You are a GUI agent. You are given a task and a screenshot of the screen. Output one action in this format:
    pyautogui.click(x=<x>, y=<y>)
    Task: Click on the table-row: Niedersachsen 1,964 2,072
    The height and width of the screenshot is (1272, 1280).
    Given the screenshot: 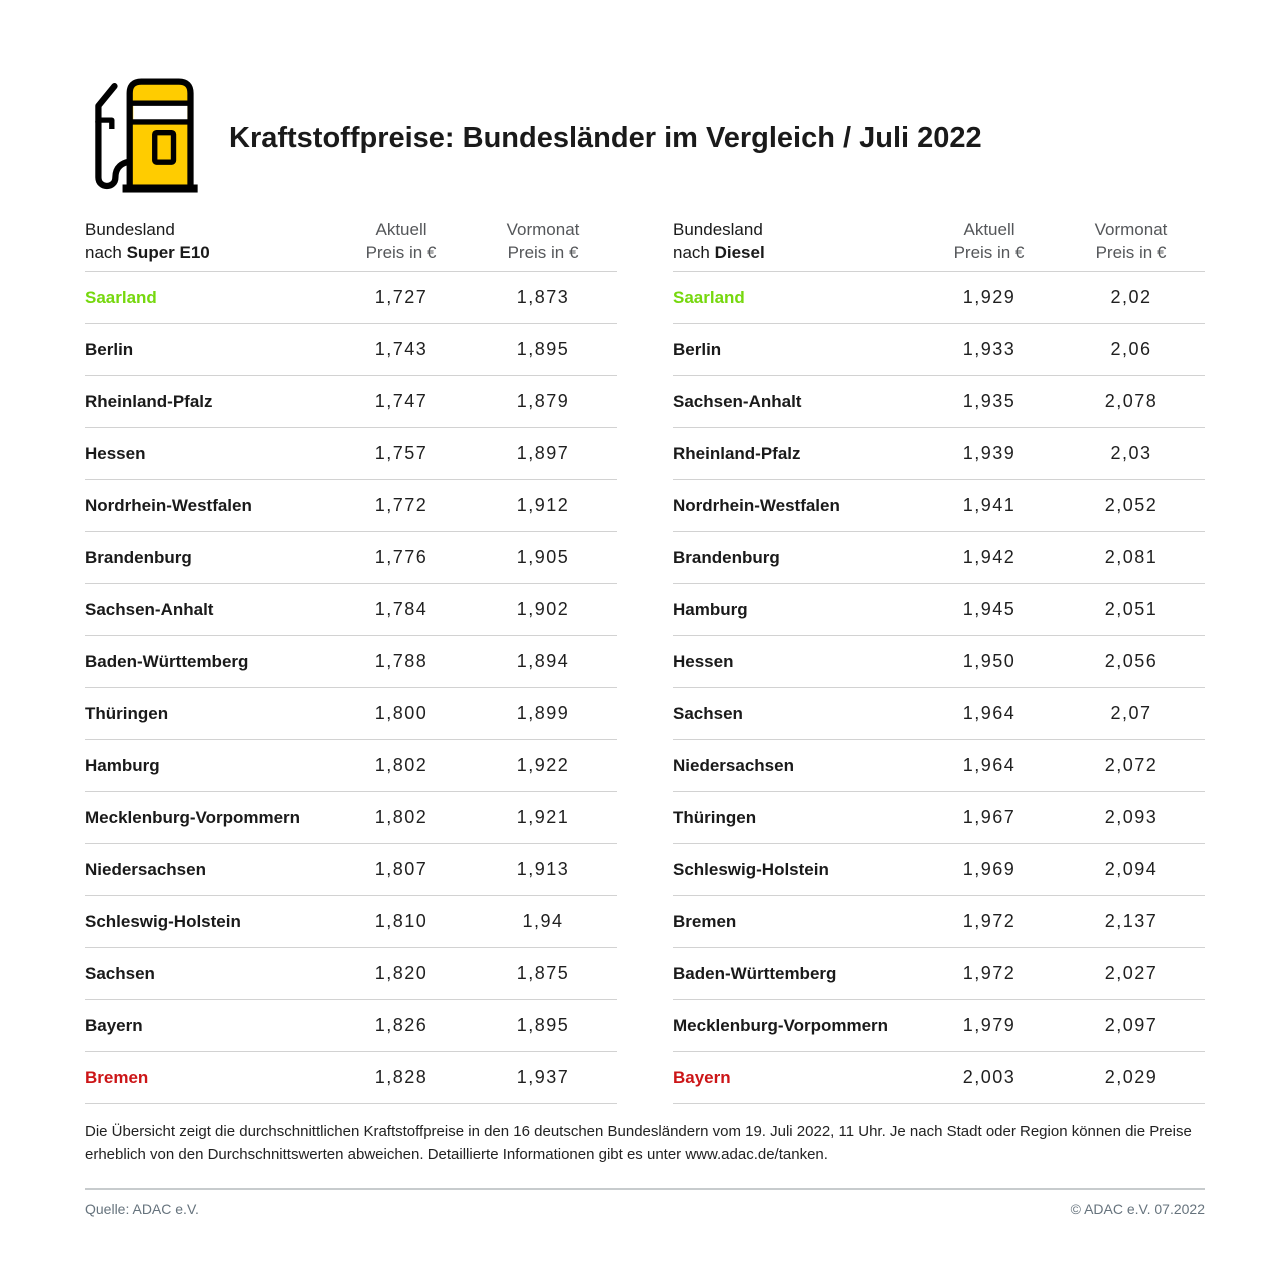 What is the action you would take?
    pyautogui.click(x=939, y=766)
    